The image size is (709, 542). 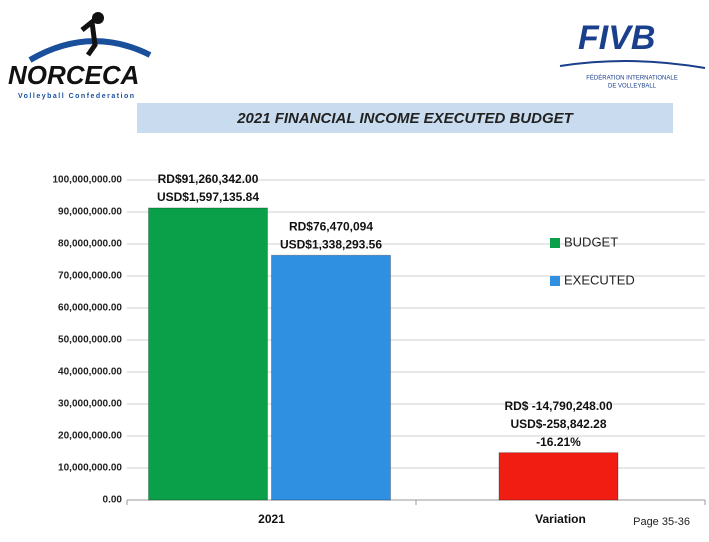 I want to click on norceca-logo: NORCECA Volleyball Confederation, so click(x=80, y=56).